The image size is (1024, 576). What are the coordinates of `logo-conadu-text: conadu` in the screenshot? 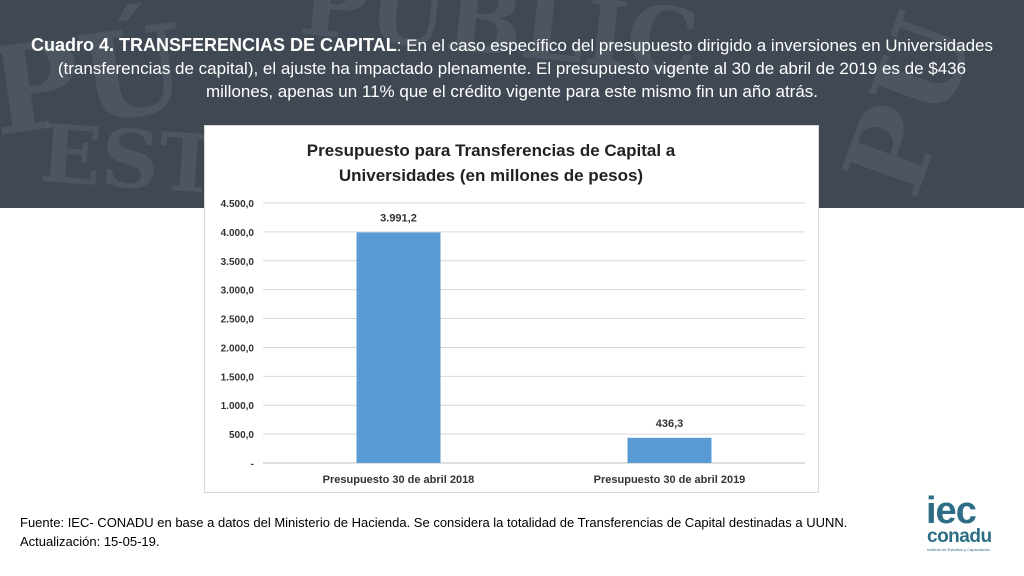 It's located at (959, 536).